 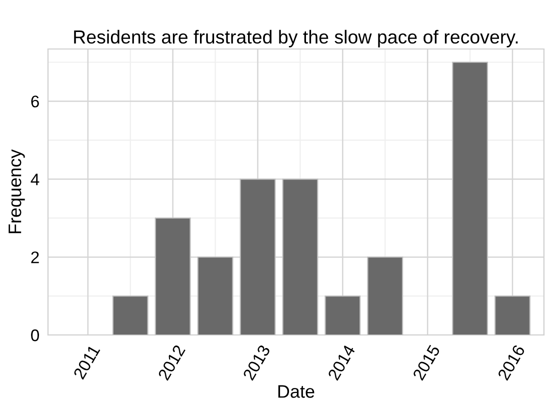 I want to click on y-tick-label: 0, so click(x=35, y=335).